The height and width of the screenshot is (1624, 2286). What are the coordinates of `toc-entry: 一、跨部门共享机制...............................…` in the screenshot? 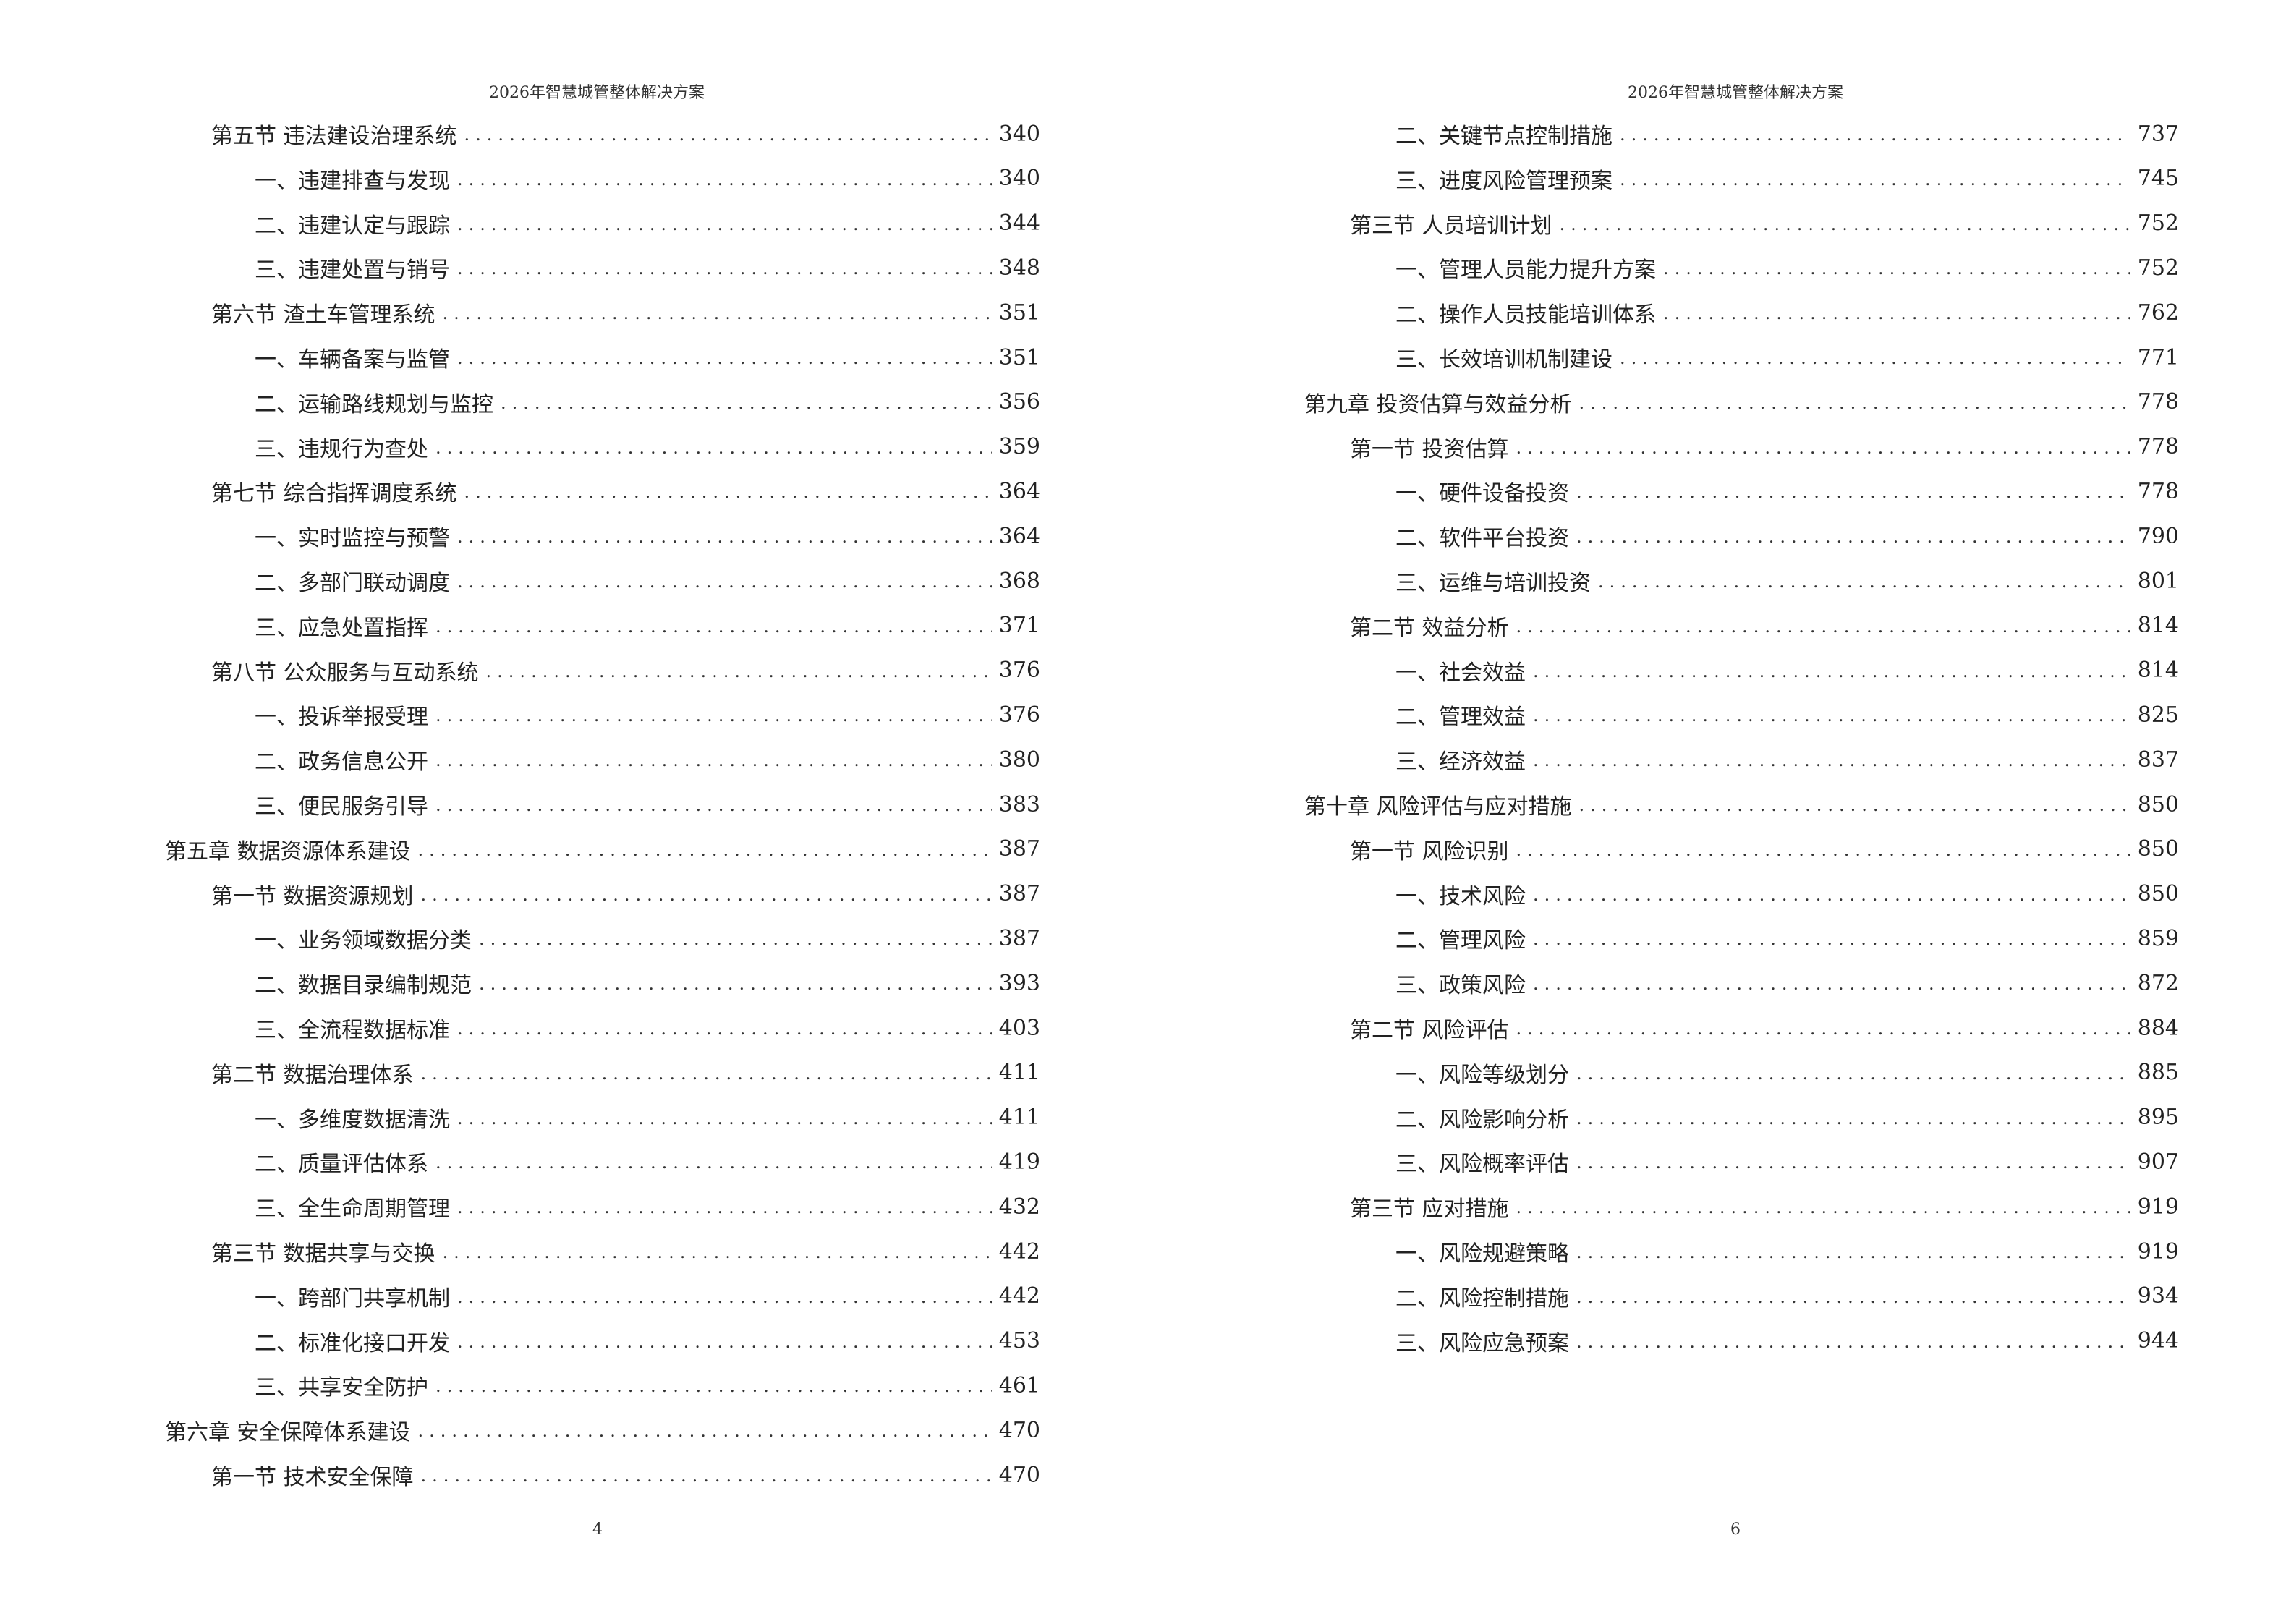 It's located at (647, 1296).